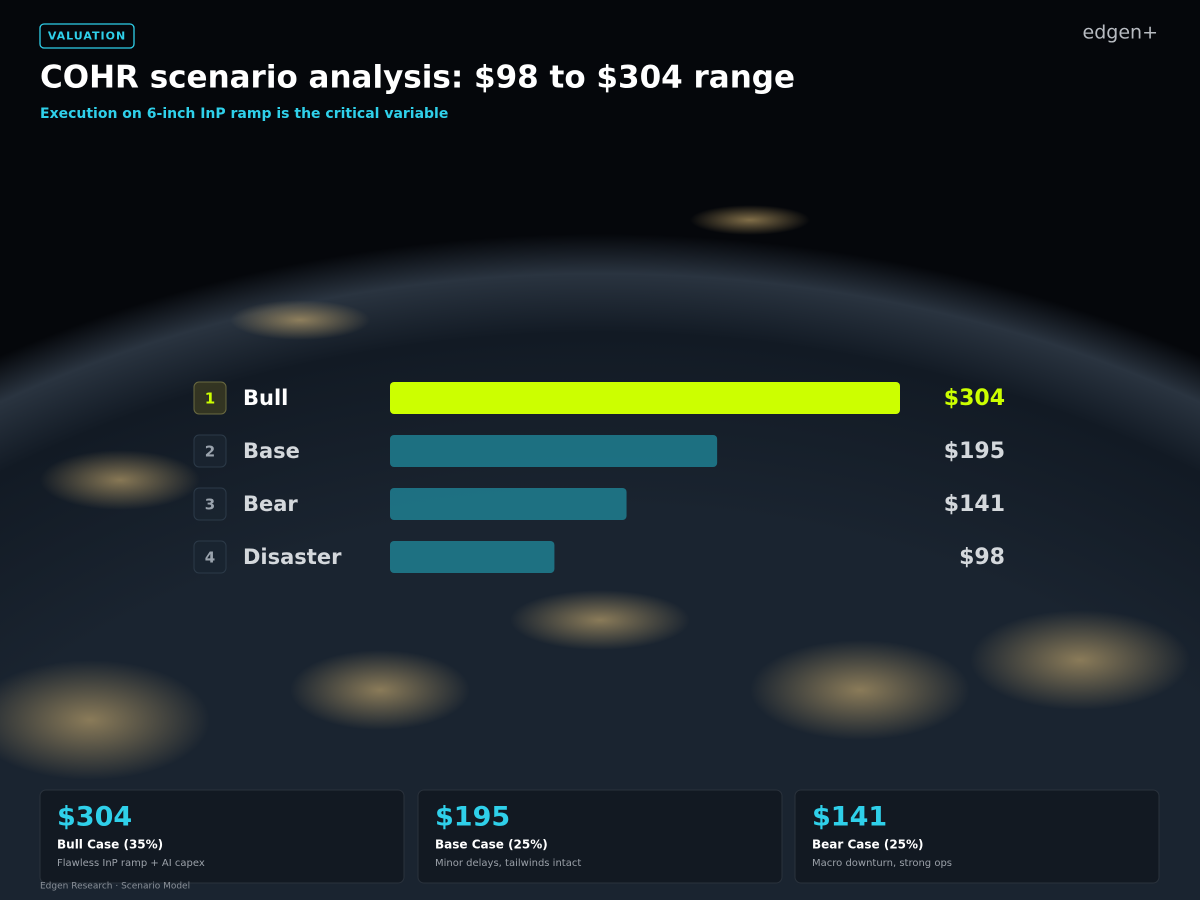 The height and width of the screenshot is (900, 1200). I want to click on value-label: $141, so click(974, 504).